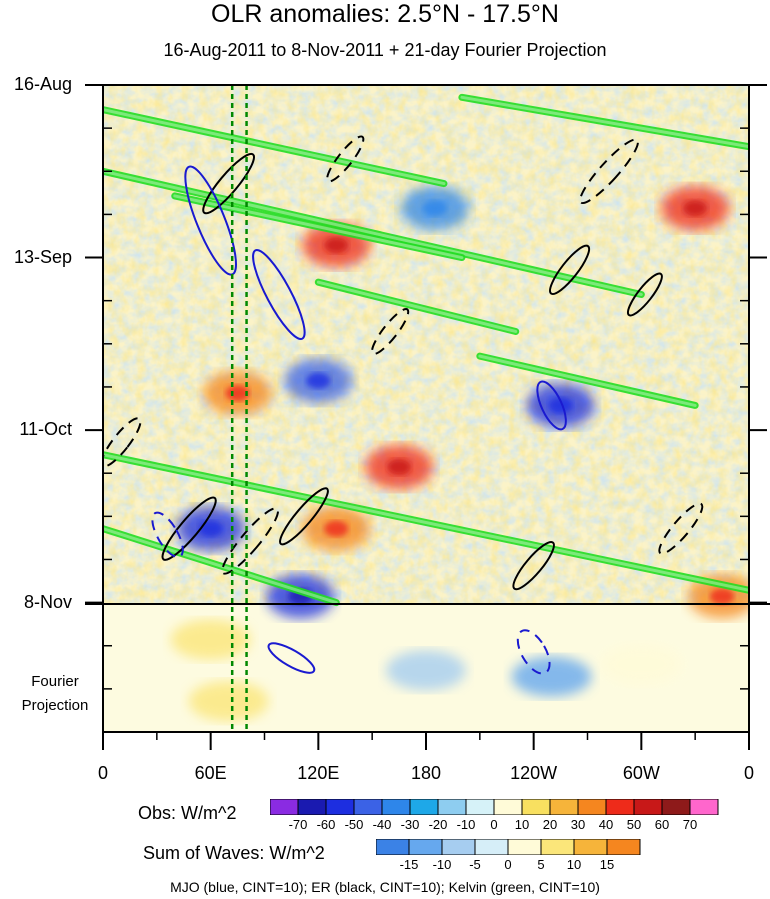 The width and height of the screenshot is (770, 899). I want to click on y-tick-label: 13-Sep, so click(42, 256).